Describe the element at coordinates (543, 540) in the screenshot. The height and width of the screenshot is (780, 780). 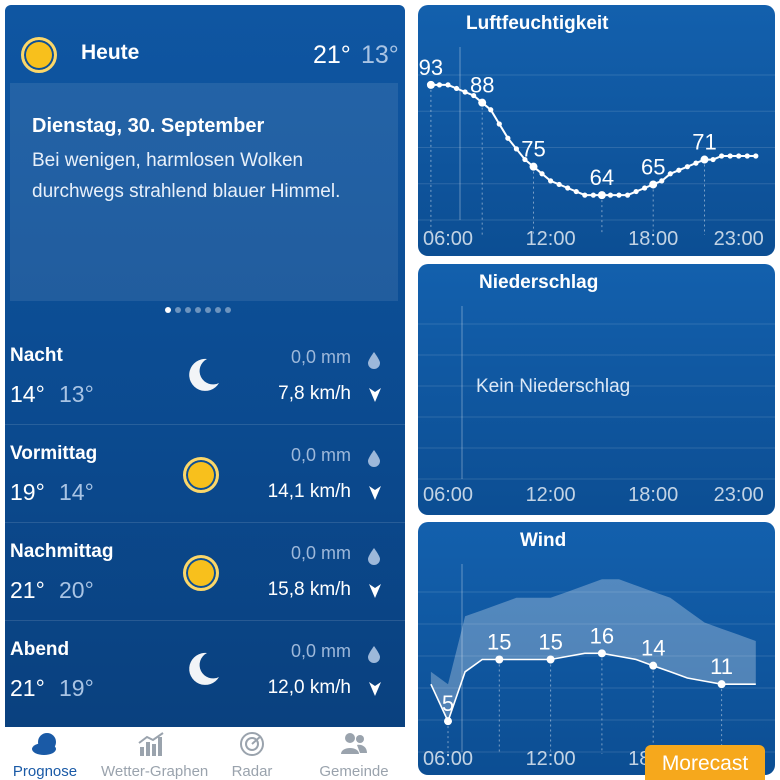
I see `chart-title: Wind` at that location.